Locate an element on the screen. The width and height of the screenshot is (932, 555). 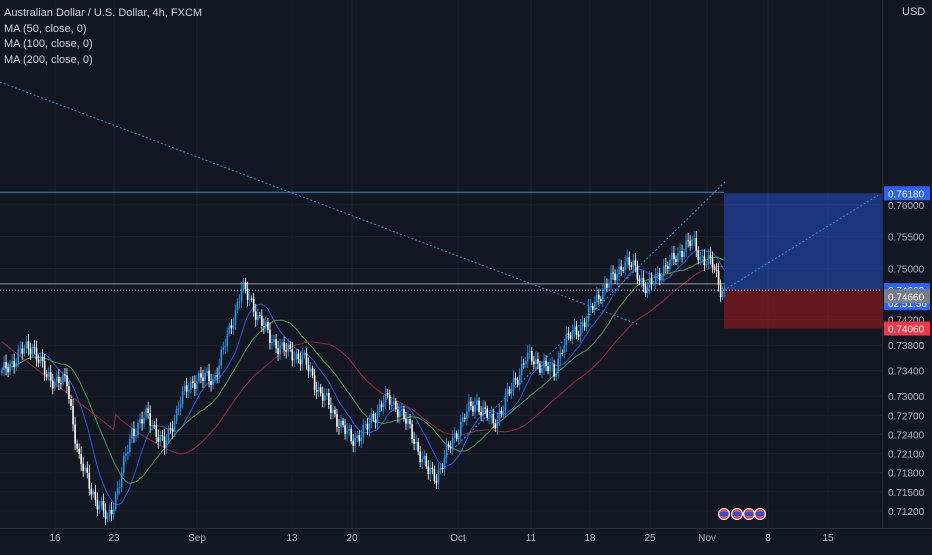
stop-zone is located at coordinates (803, 309).